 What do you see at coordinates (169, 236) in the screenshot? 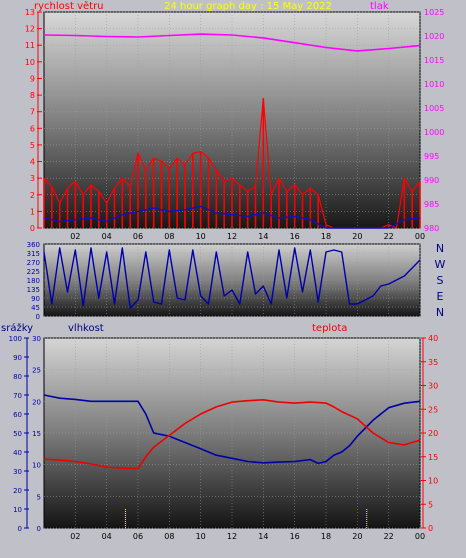
I see `x-tick-label: 08` at bounding box center [169, 236].